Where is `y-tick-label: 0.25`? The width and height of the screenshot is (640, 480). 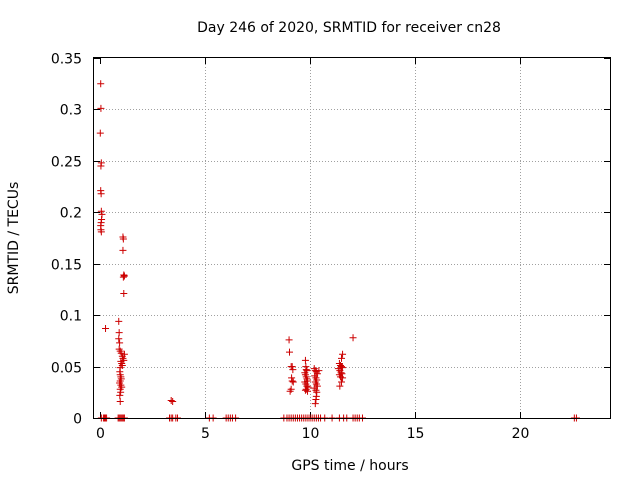
y-tick-label: 0.25 is located at coordinates (66, 163).